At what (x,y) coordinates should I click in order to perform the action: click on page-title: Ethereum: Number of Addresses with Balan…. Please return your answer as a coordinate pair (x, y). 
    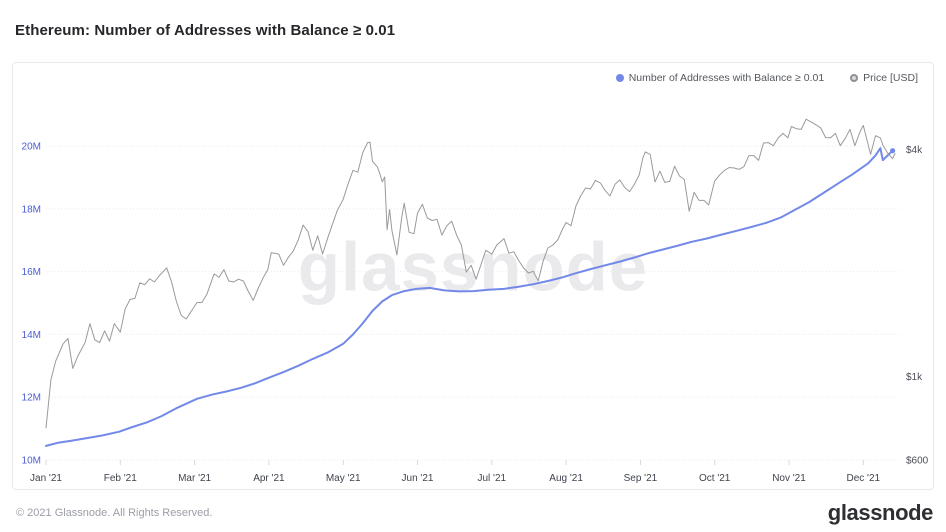
    Looking at the image, I should click on (205, 30).